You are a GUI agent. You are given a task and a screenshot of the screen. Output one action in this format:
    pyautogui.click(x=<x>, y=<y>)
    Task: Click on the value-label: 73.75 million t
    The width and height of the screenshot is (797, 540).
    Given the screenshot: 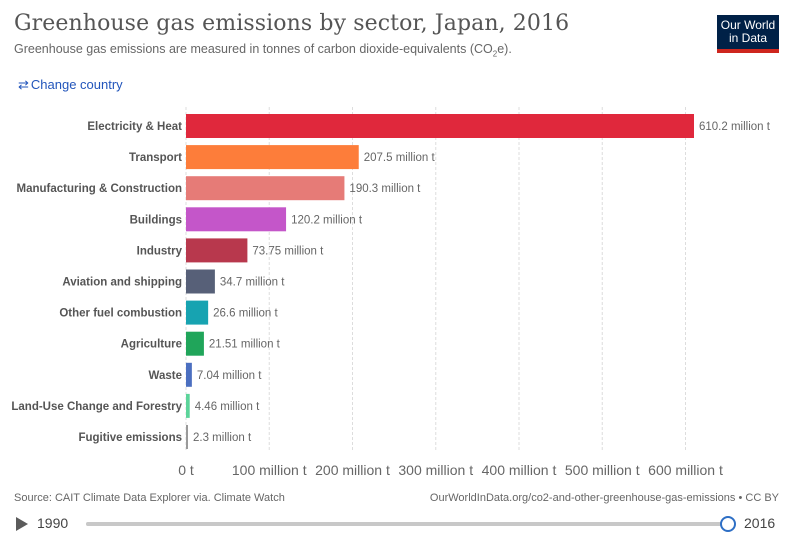 What is the action you would take?
    pyautogui.click(x=288, y=251)
    